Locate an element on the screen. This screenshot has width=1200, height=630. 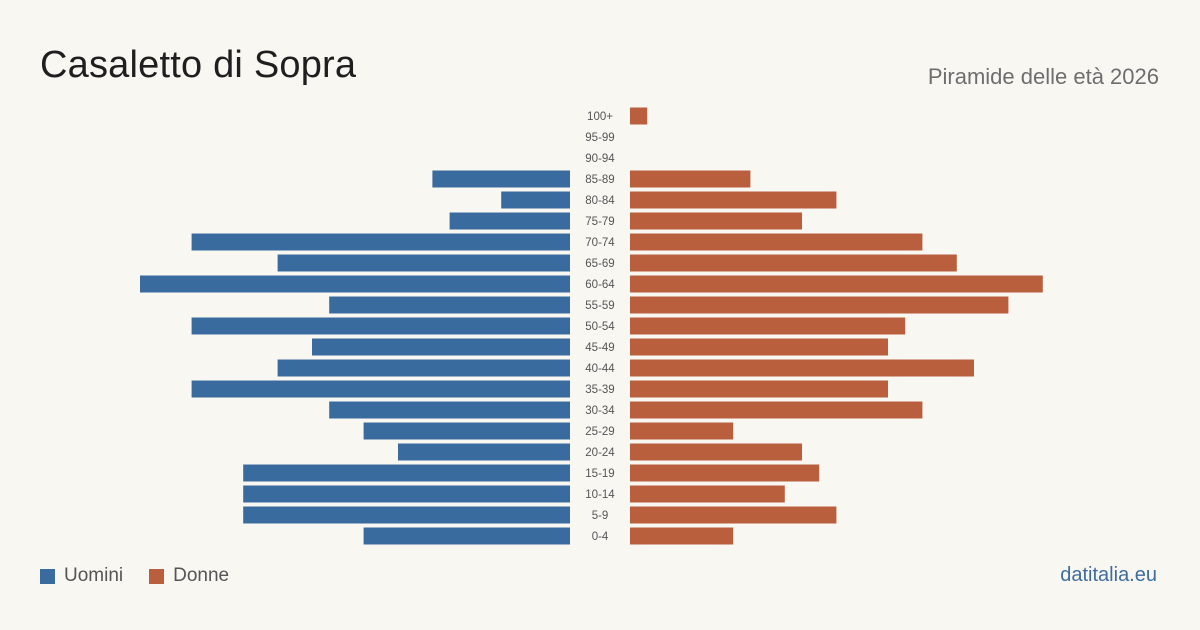
age-label-80-84: 80-84 is located at coordinates (600, 201).